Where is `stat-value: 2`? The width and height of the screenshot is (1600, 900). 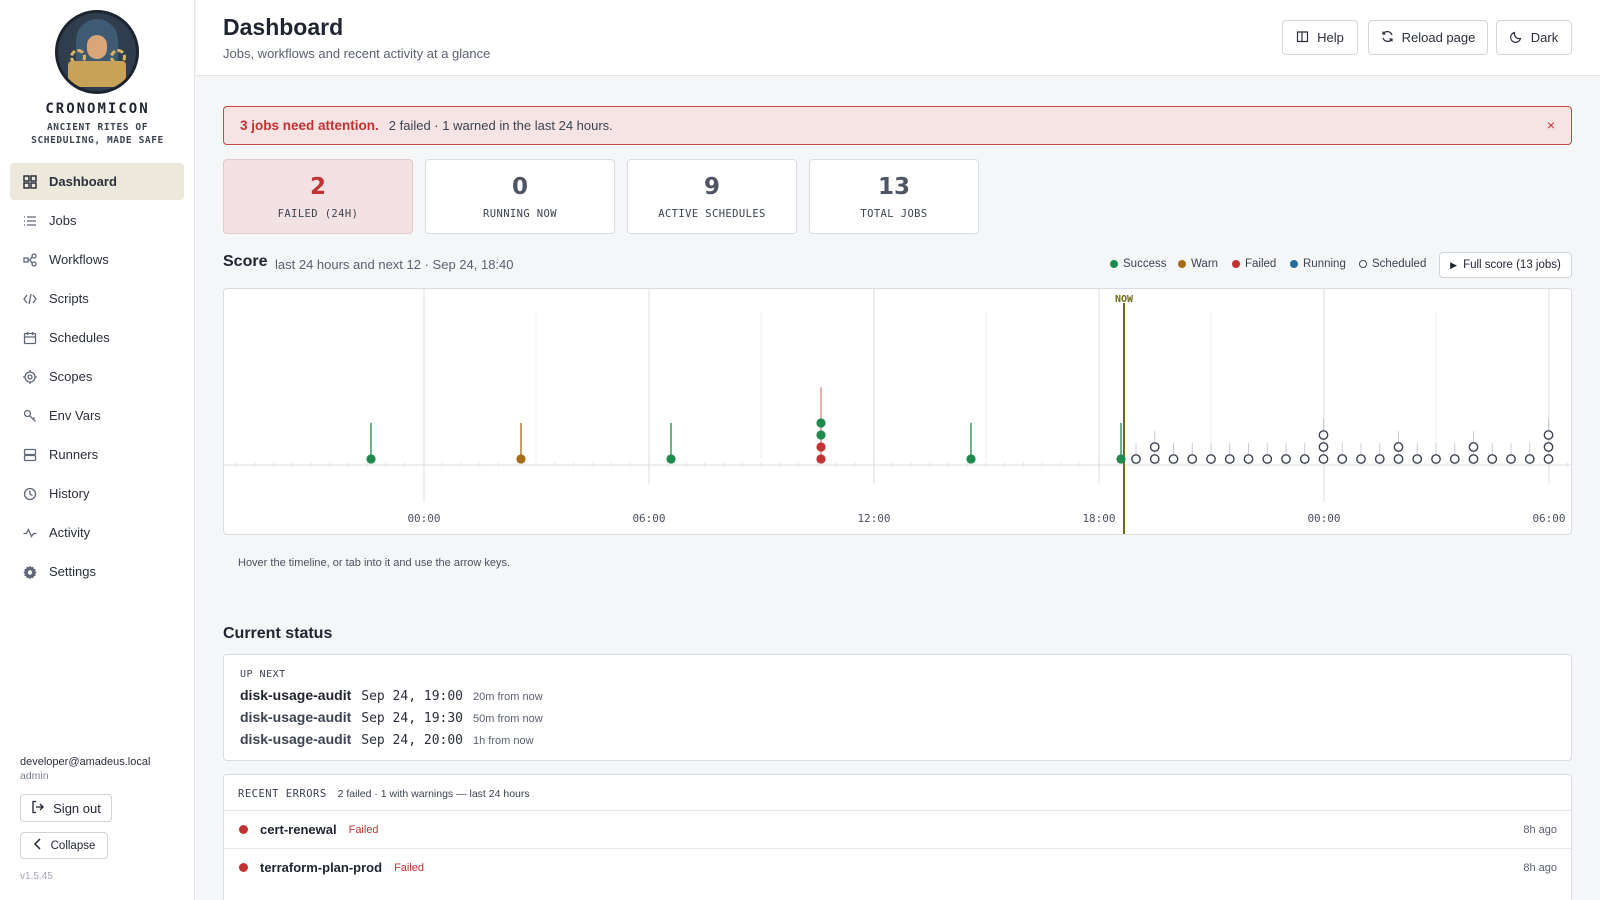 stat-value: 2 is located at coordinates (317, 187).